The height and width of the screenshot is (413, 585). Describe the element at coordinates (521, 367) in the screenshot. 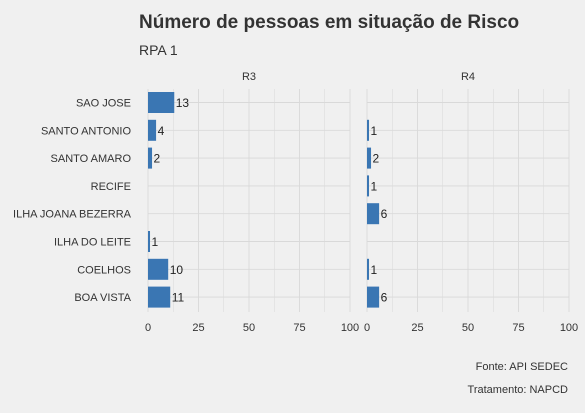

I see `caption-source: Fonte: API SEDEC` at that location.